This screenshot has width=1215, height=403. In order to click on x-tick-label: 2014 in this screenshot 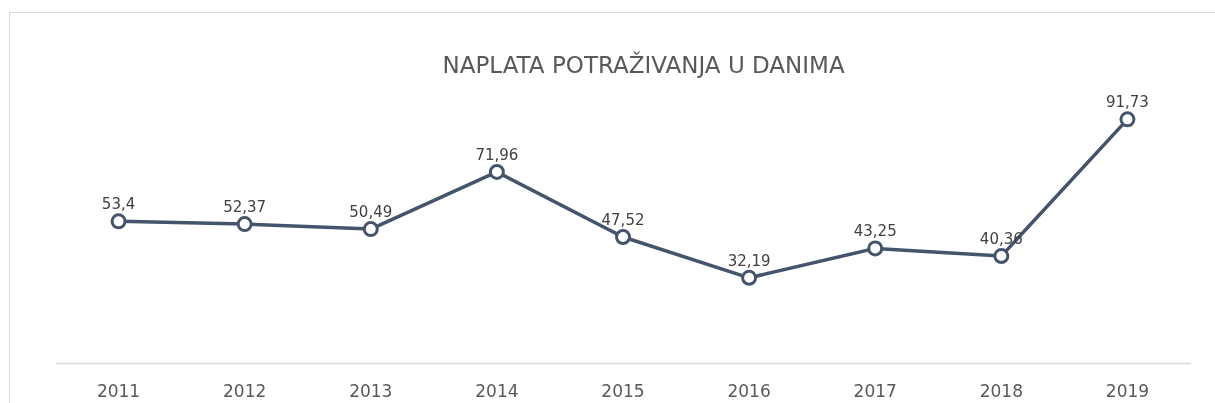, I will do `click(497, 390)`.